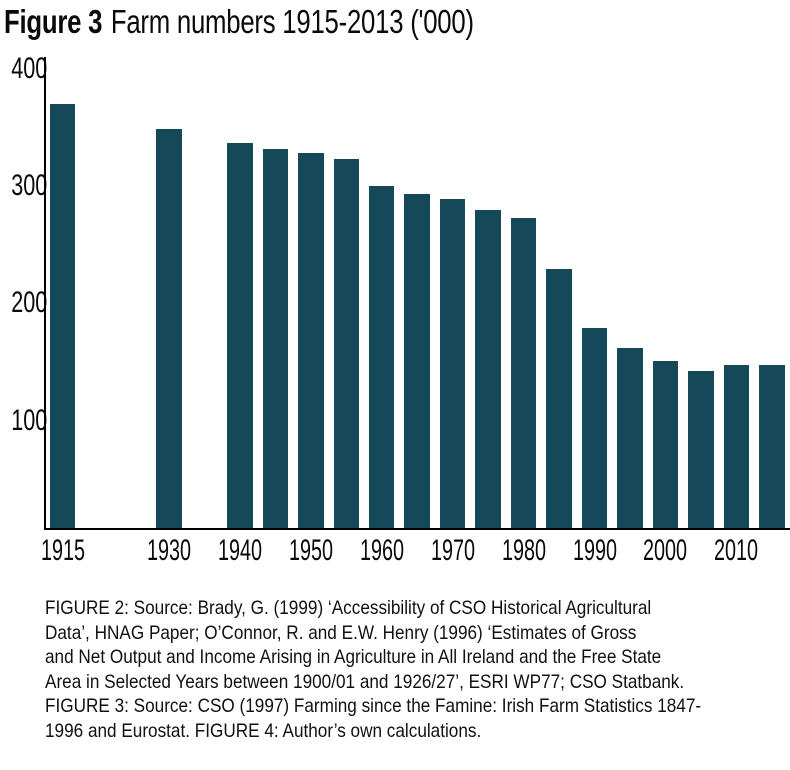 This screenshot has height=770, width=790. Describe the element at coordinates (275, 339) in the screenshot. I see `bar-1945` at that location.